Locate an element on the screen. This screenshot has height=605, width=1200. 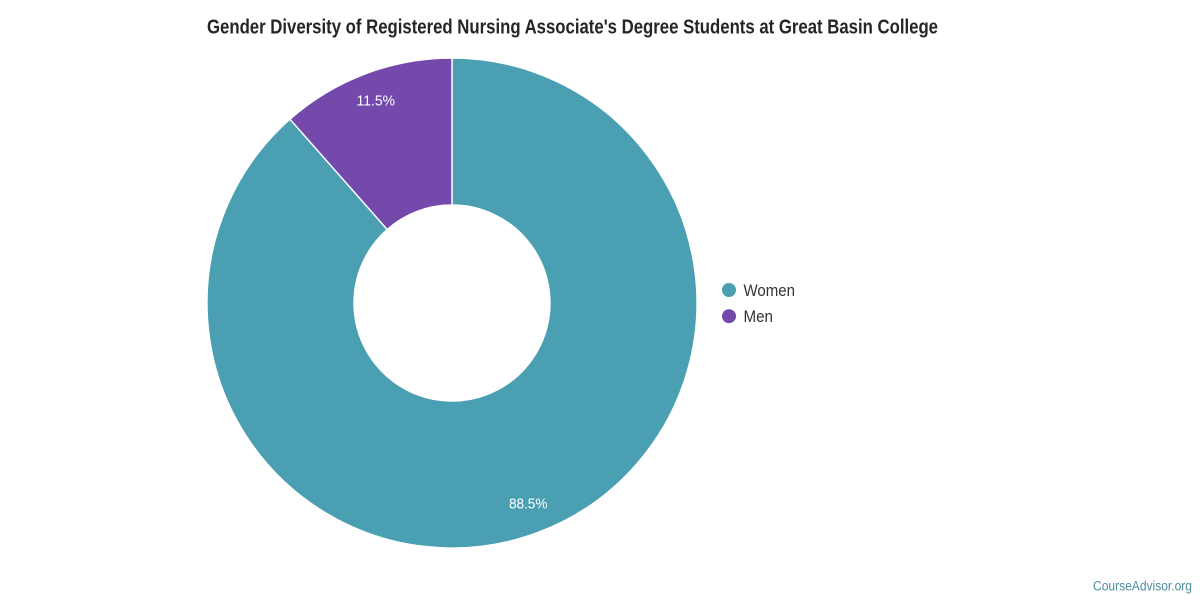
svg-text: Women is located at coordinates (770, 291).